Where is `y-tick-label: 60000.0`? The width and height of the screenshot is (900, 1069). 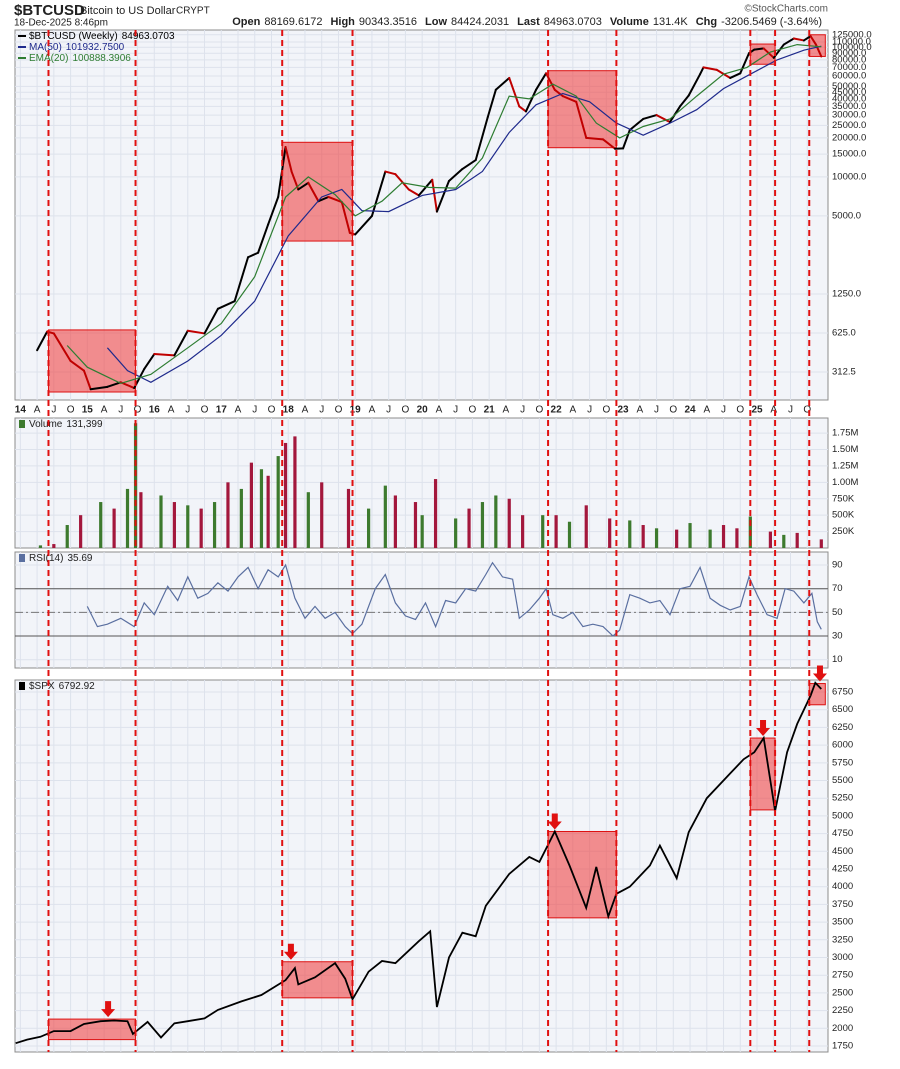
y-tick-label: 60000.0 is located at coordinates (849, 76).